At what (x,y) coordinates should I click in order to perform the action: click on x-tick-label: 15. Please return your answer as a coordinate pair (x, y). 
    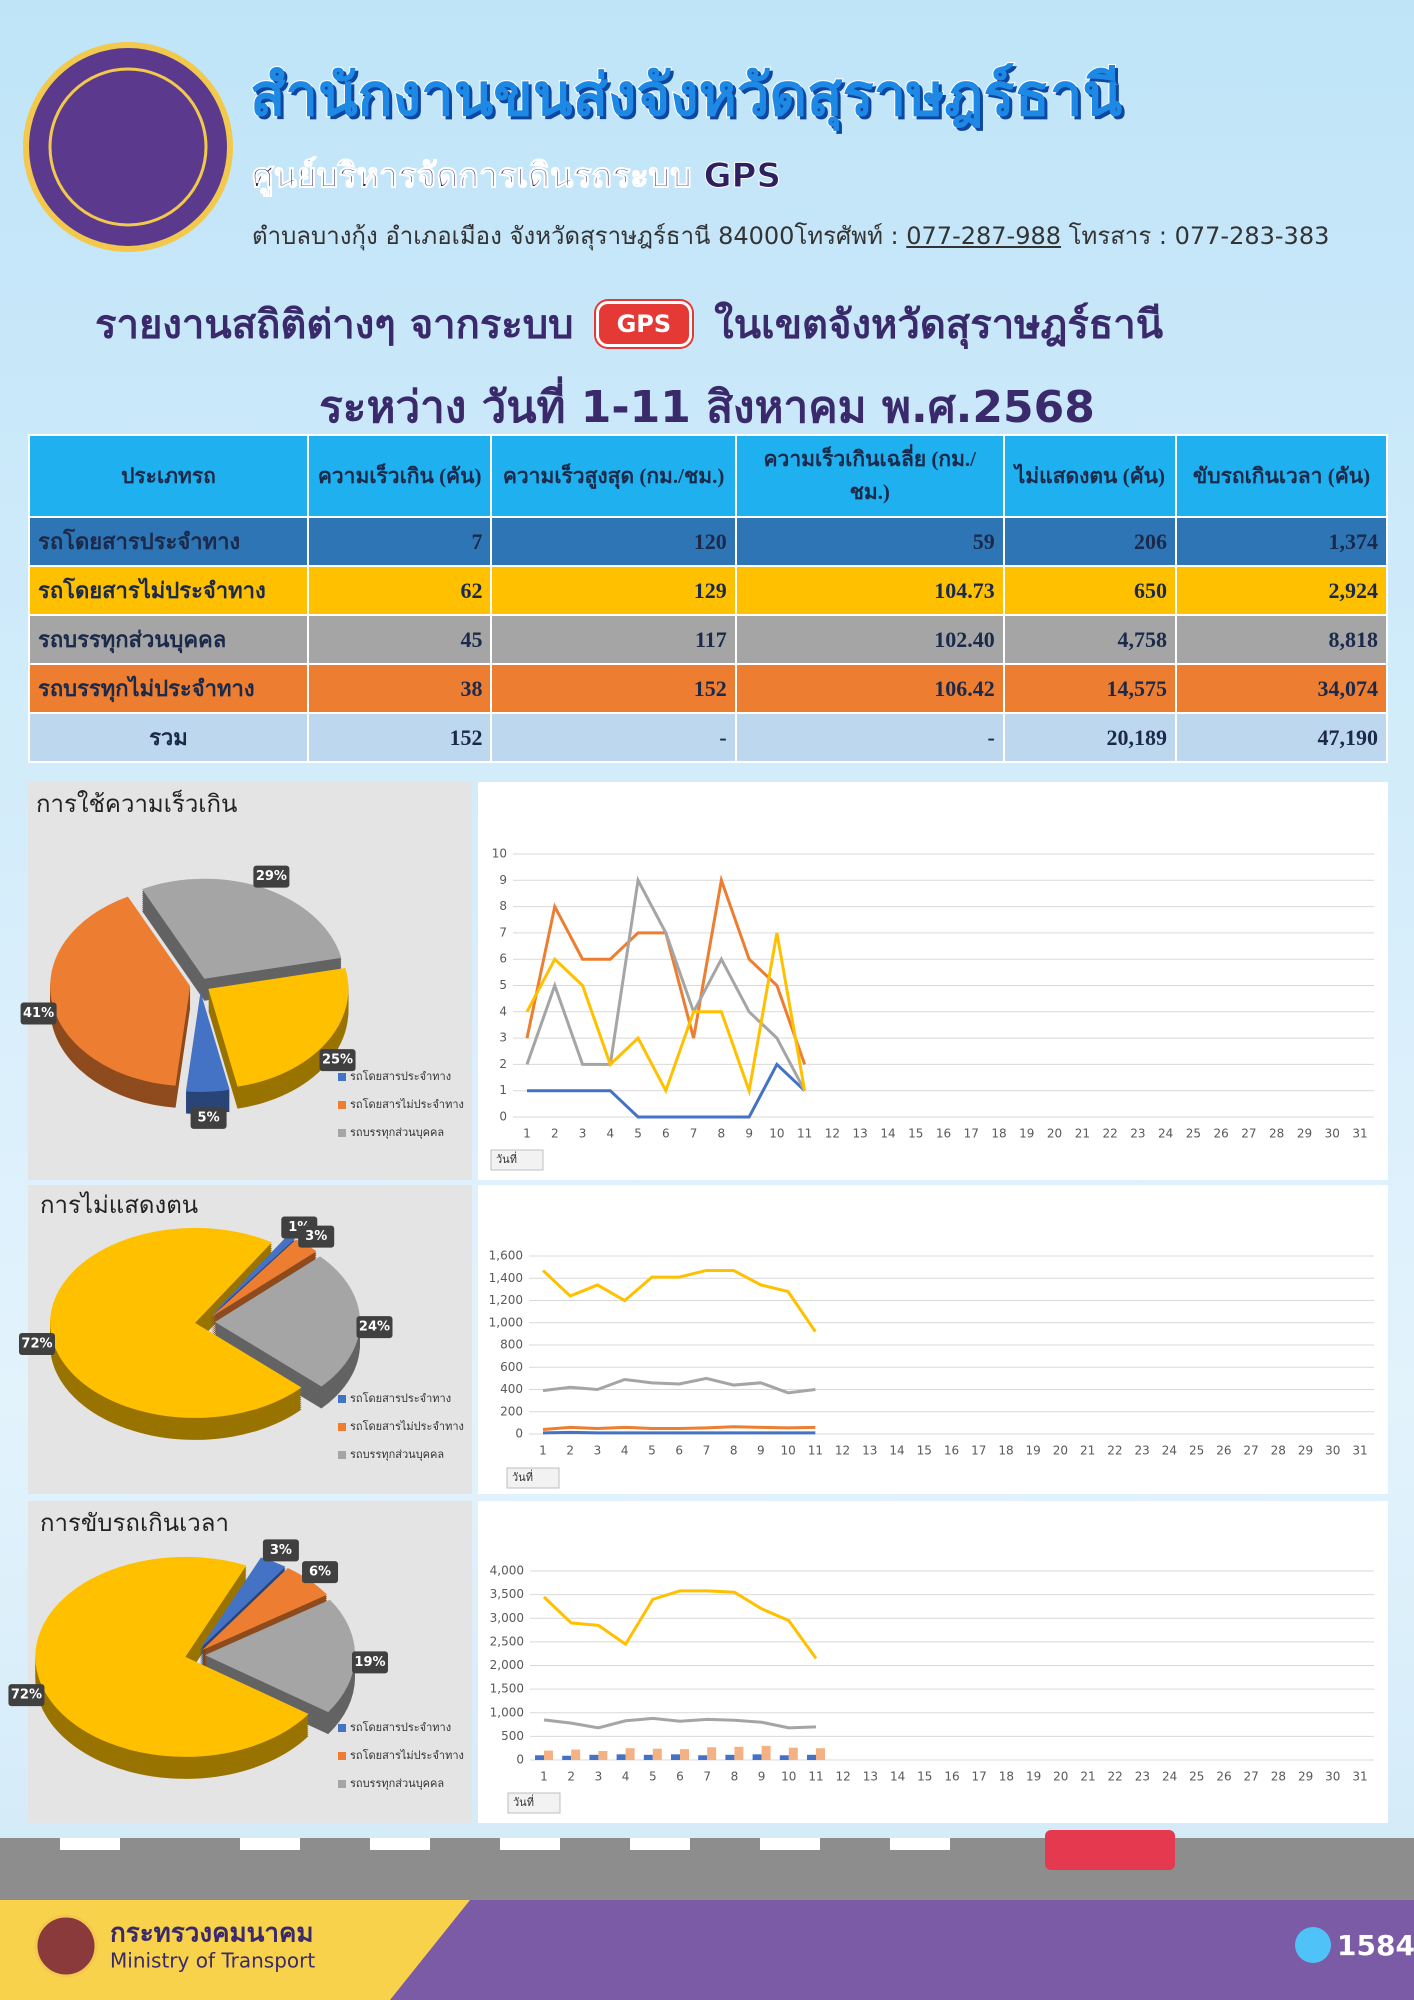
    Looking at the image, I should click on (924, 1451).